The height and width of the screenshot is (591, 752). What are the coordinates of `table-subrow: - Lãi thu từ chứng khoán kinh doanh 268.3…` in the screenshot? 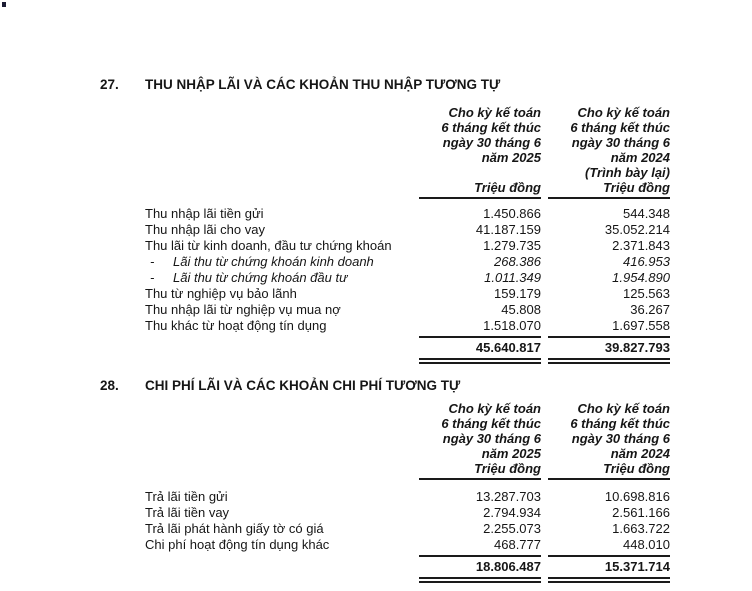 It's located at (385, 262).